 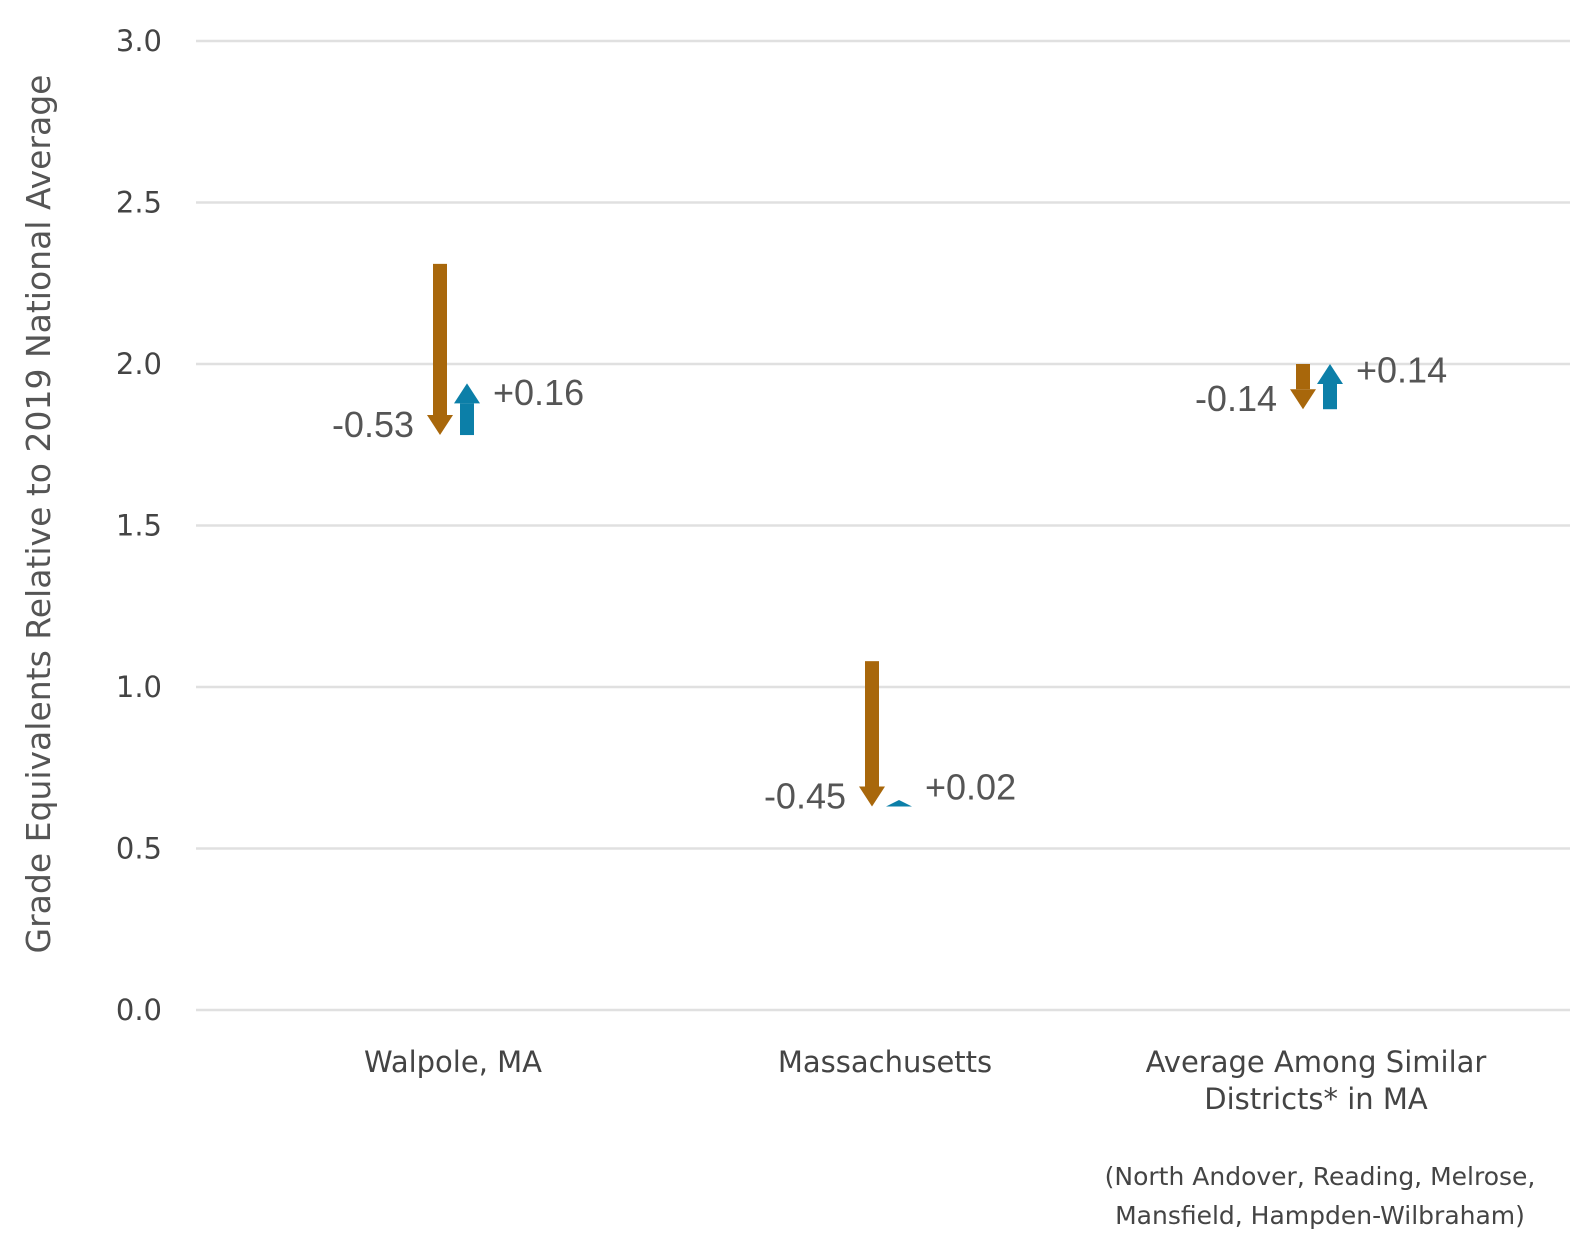 What do you see at coordinates (139, 1010) in the screenshot?
I see `y-tick-label: 0.0` at bounding box center [139, 1010].